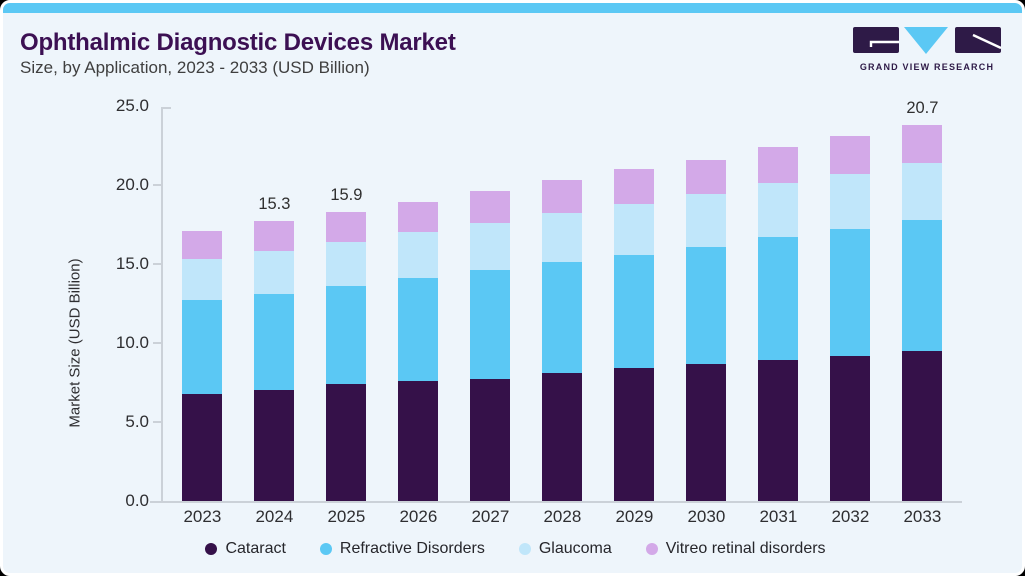  I want to click on y-tick-label: 15.0, so click(132, 263).